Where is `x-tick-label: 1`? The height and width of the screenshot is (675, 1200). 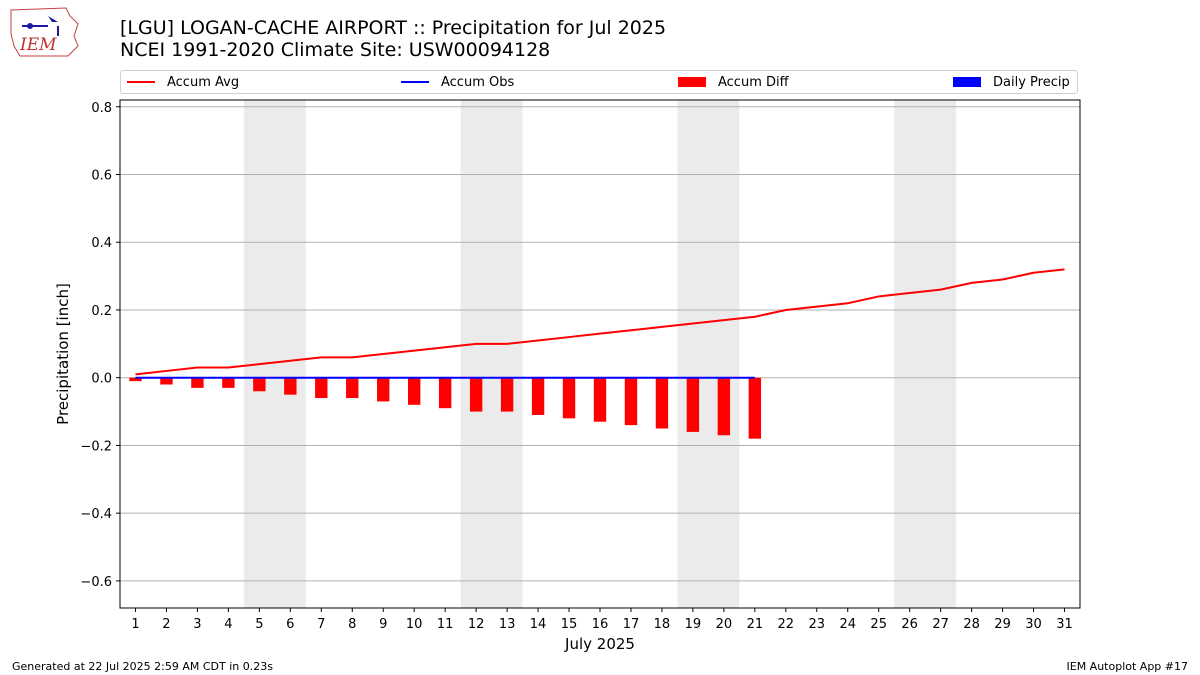 x-tick-label: 1 is located at coordinates (135, 624).